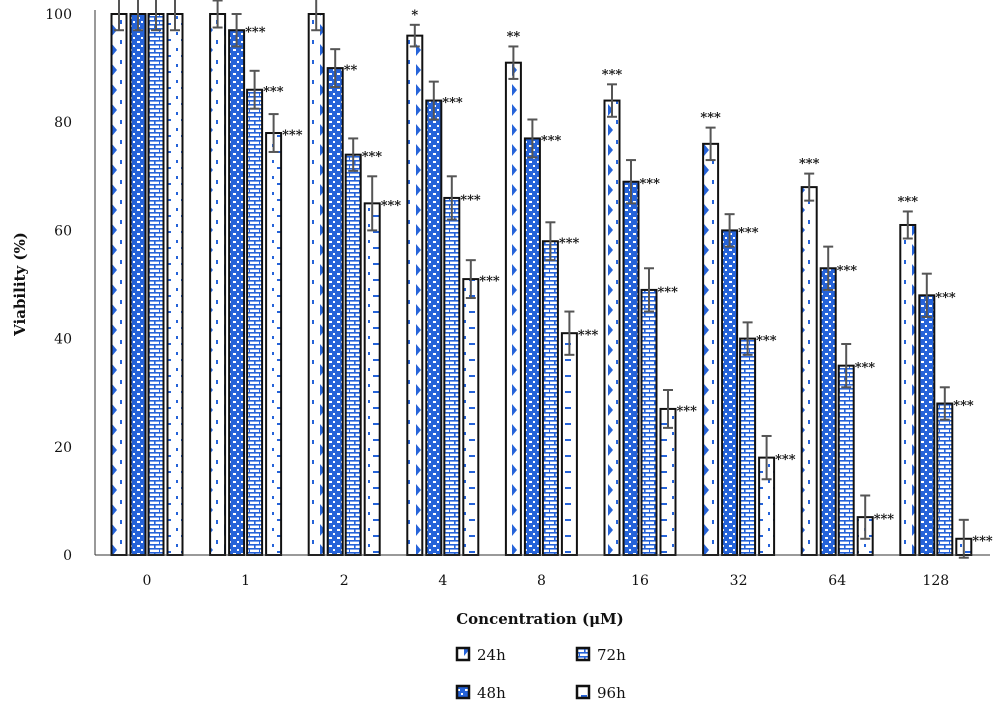 This screenshot has width=1000, height=718. What do you see at coordinates (463, 692) in the screenshot?
I see `legend-swatch-48h` at bounding box center [463, 692].